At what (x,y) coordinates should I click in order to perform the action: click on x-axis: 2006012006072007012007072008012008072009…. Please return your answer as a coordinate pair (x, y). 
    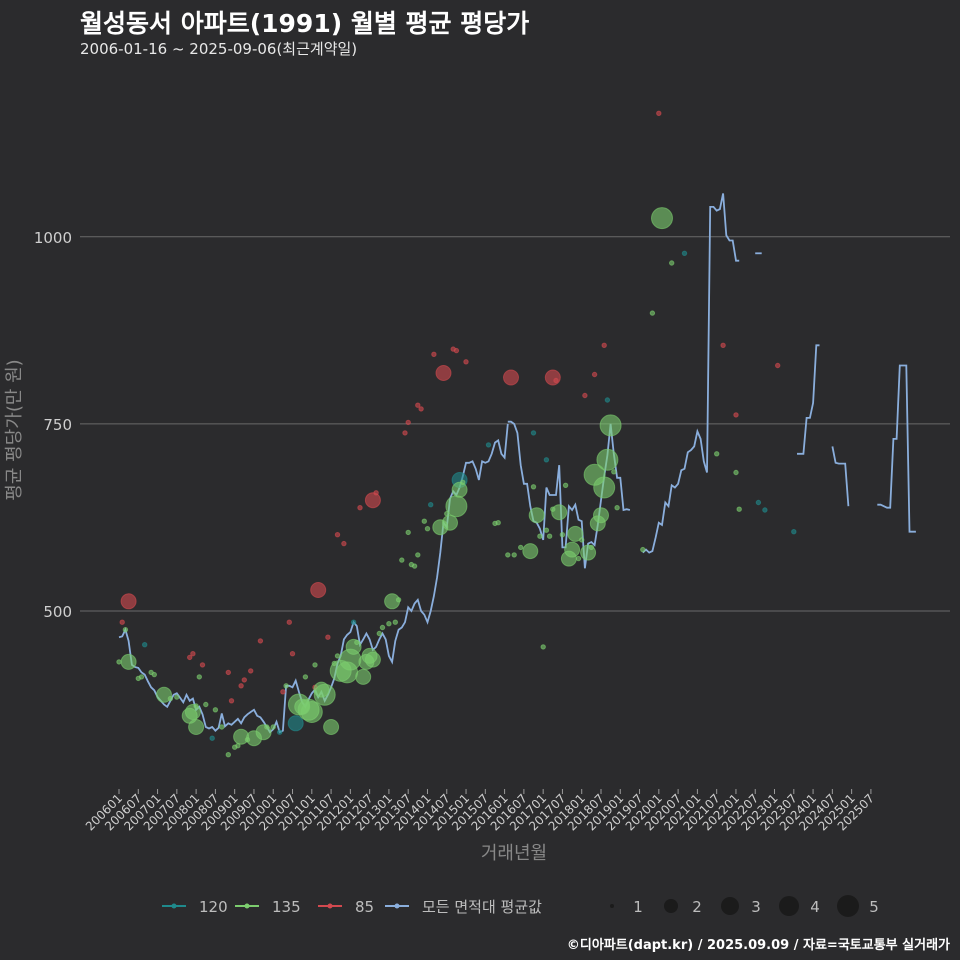
    Looking at the image, I should click on (480, 811).